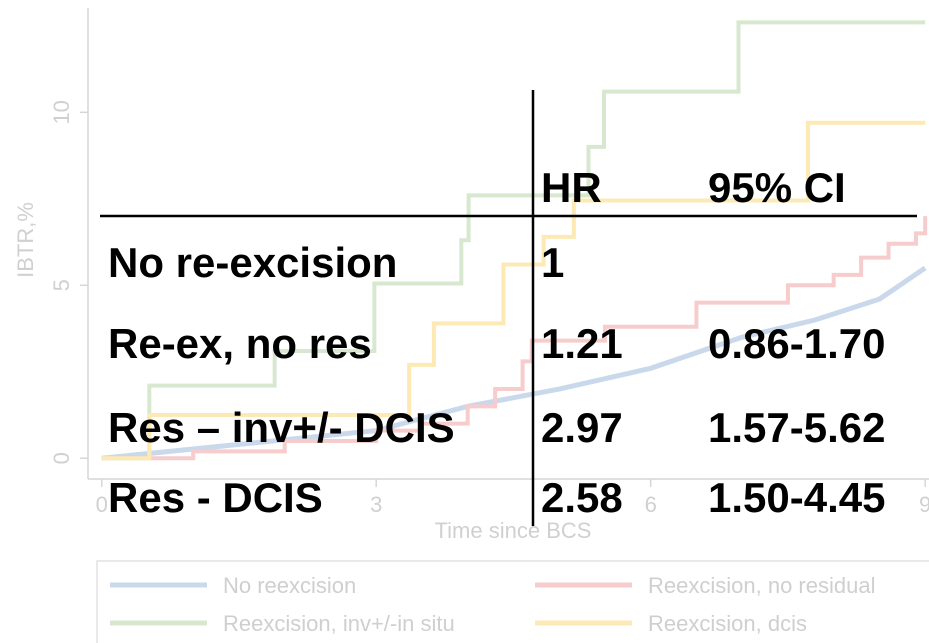 The height and width of the screenshot is (643, 929). I want to click on y-tick-label: 0, so click(61, 458).